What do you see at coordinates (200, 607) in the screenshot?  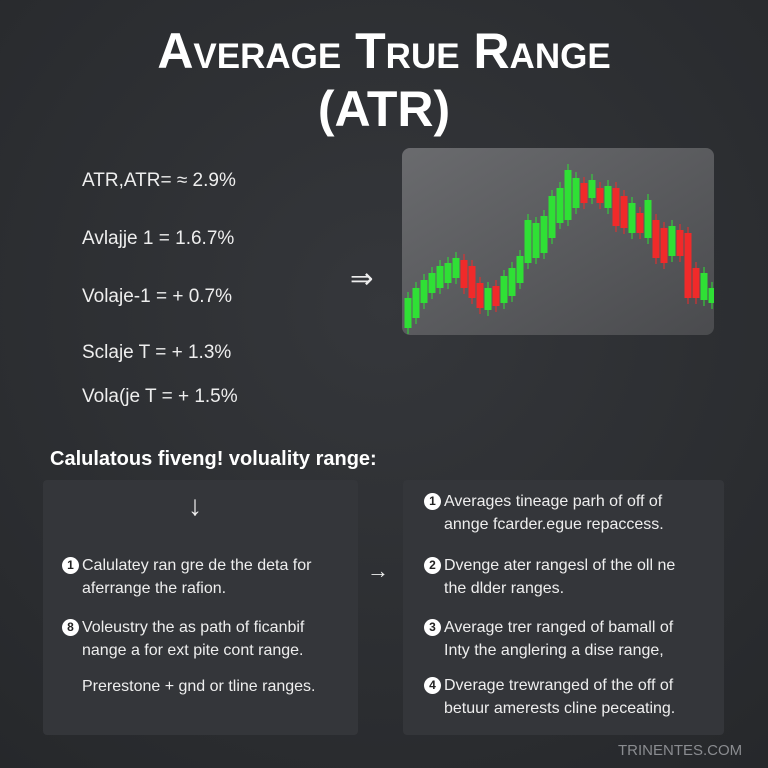 I see `left-box: ↓` at bounding box center [200, 607].